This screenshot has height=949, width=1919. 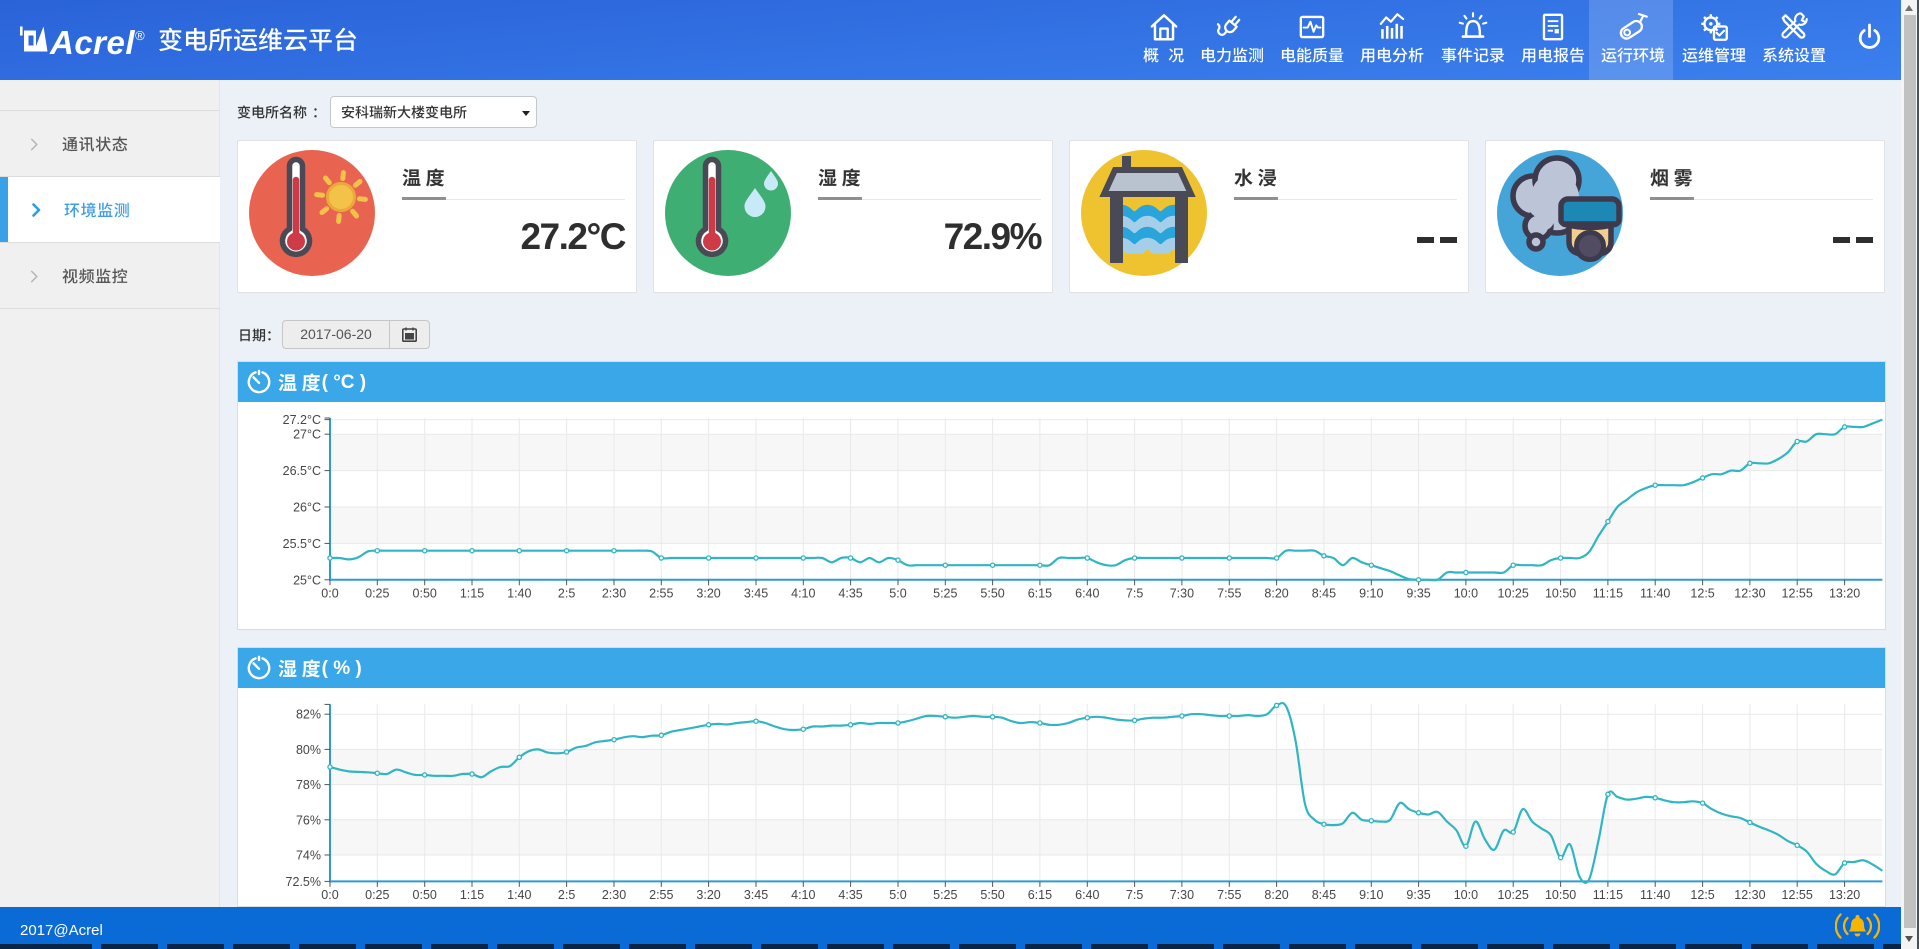 I want to click on svg-text: 26°C, so click(x=307, y=508).